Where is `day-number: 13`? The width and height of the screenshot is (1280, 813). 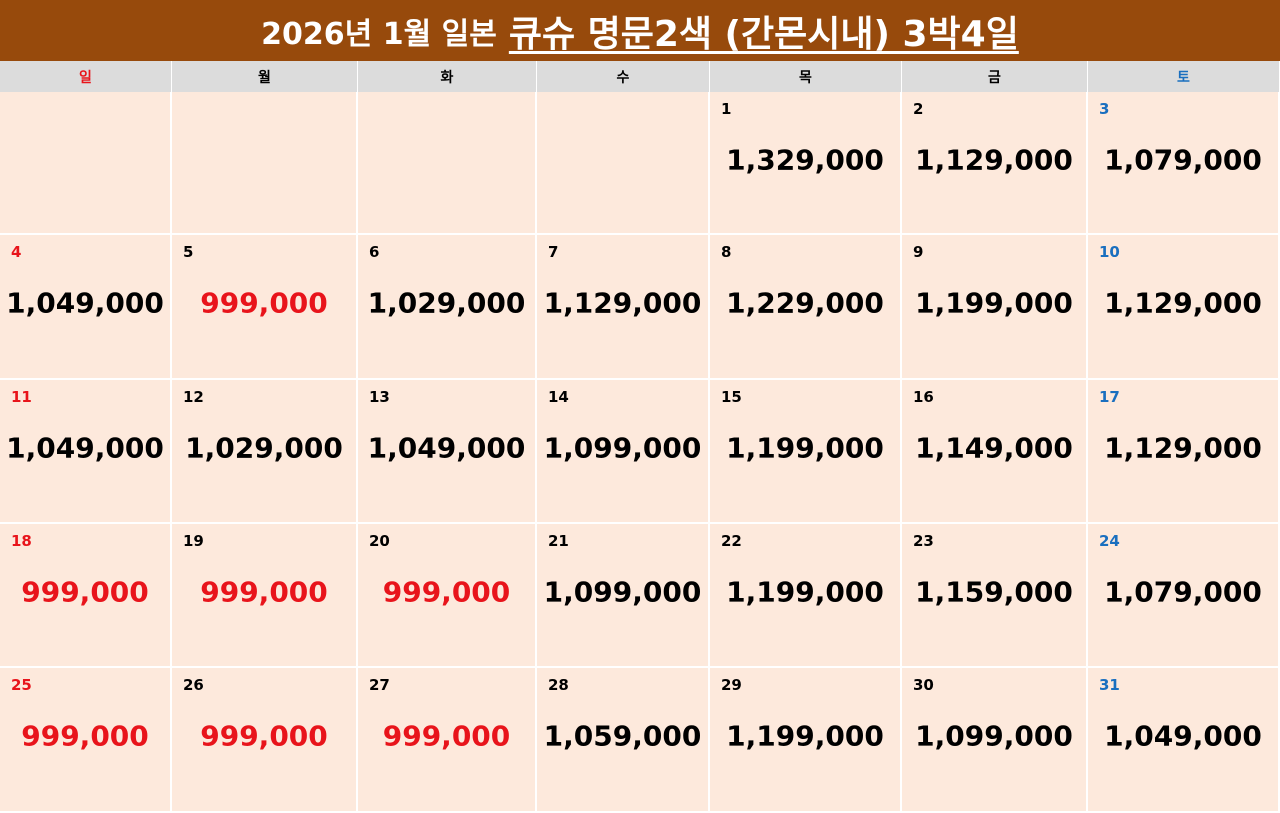
day-number: 13 is located at coordinates (379, 397).